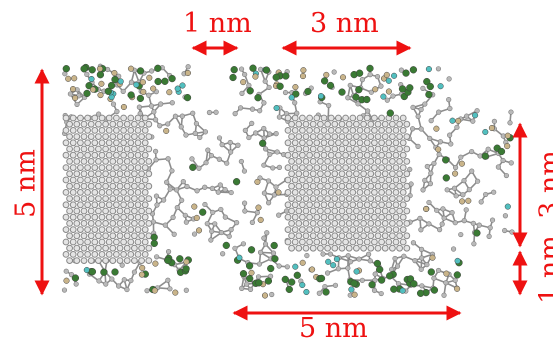 Image resolution: width=553 pixels, height=347 pixels. What do you see at coordinates (276, 108) in the screenshot?
I see `fluorine-atom` at bounding box center [276, 108].